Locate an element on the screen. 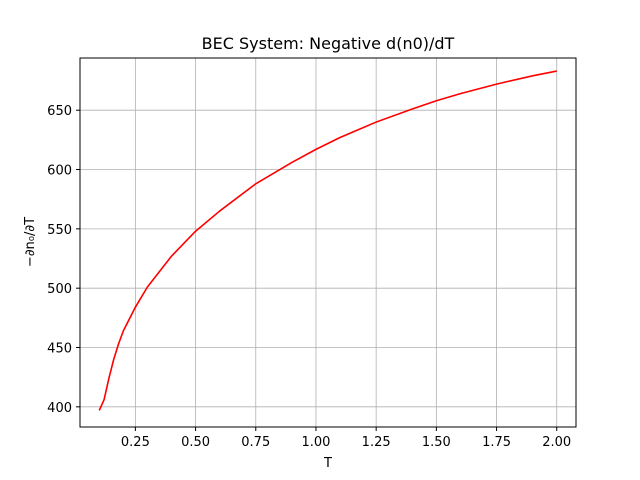  y-tick-label: 600 is located at coordinates (59, 171).